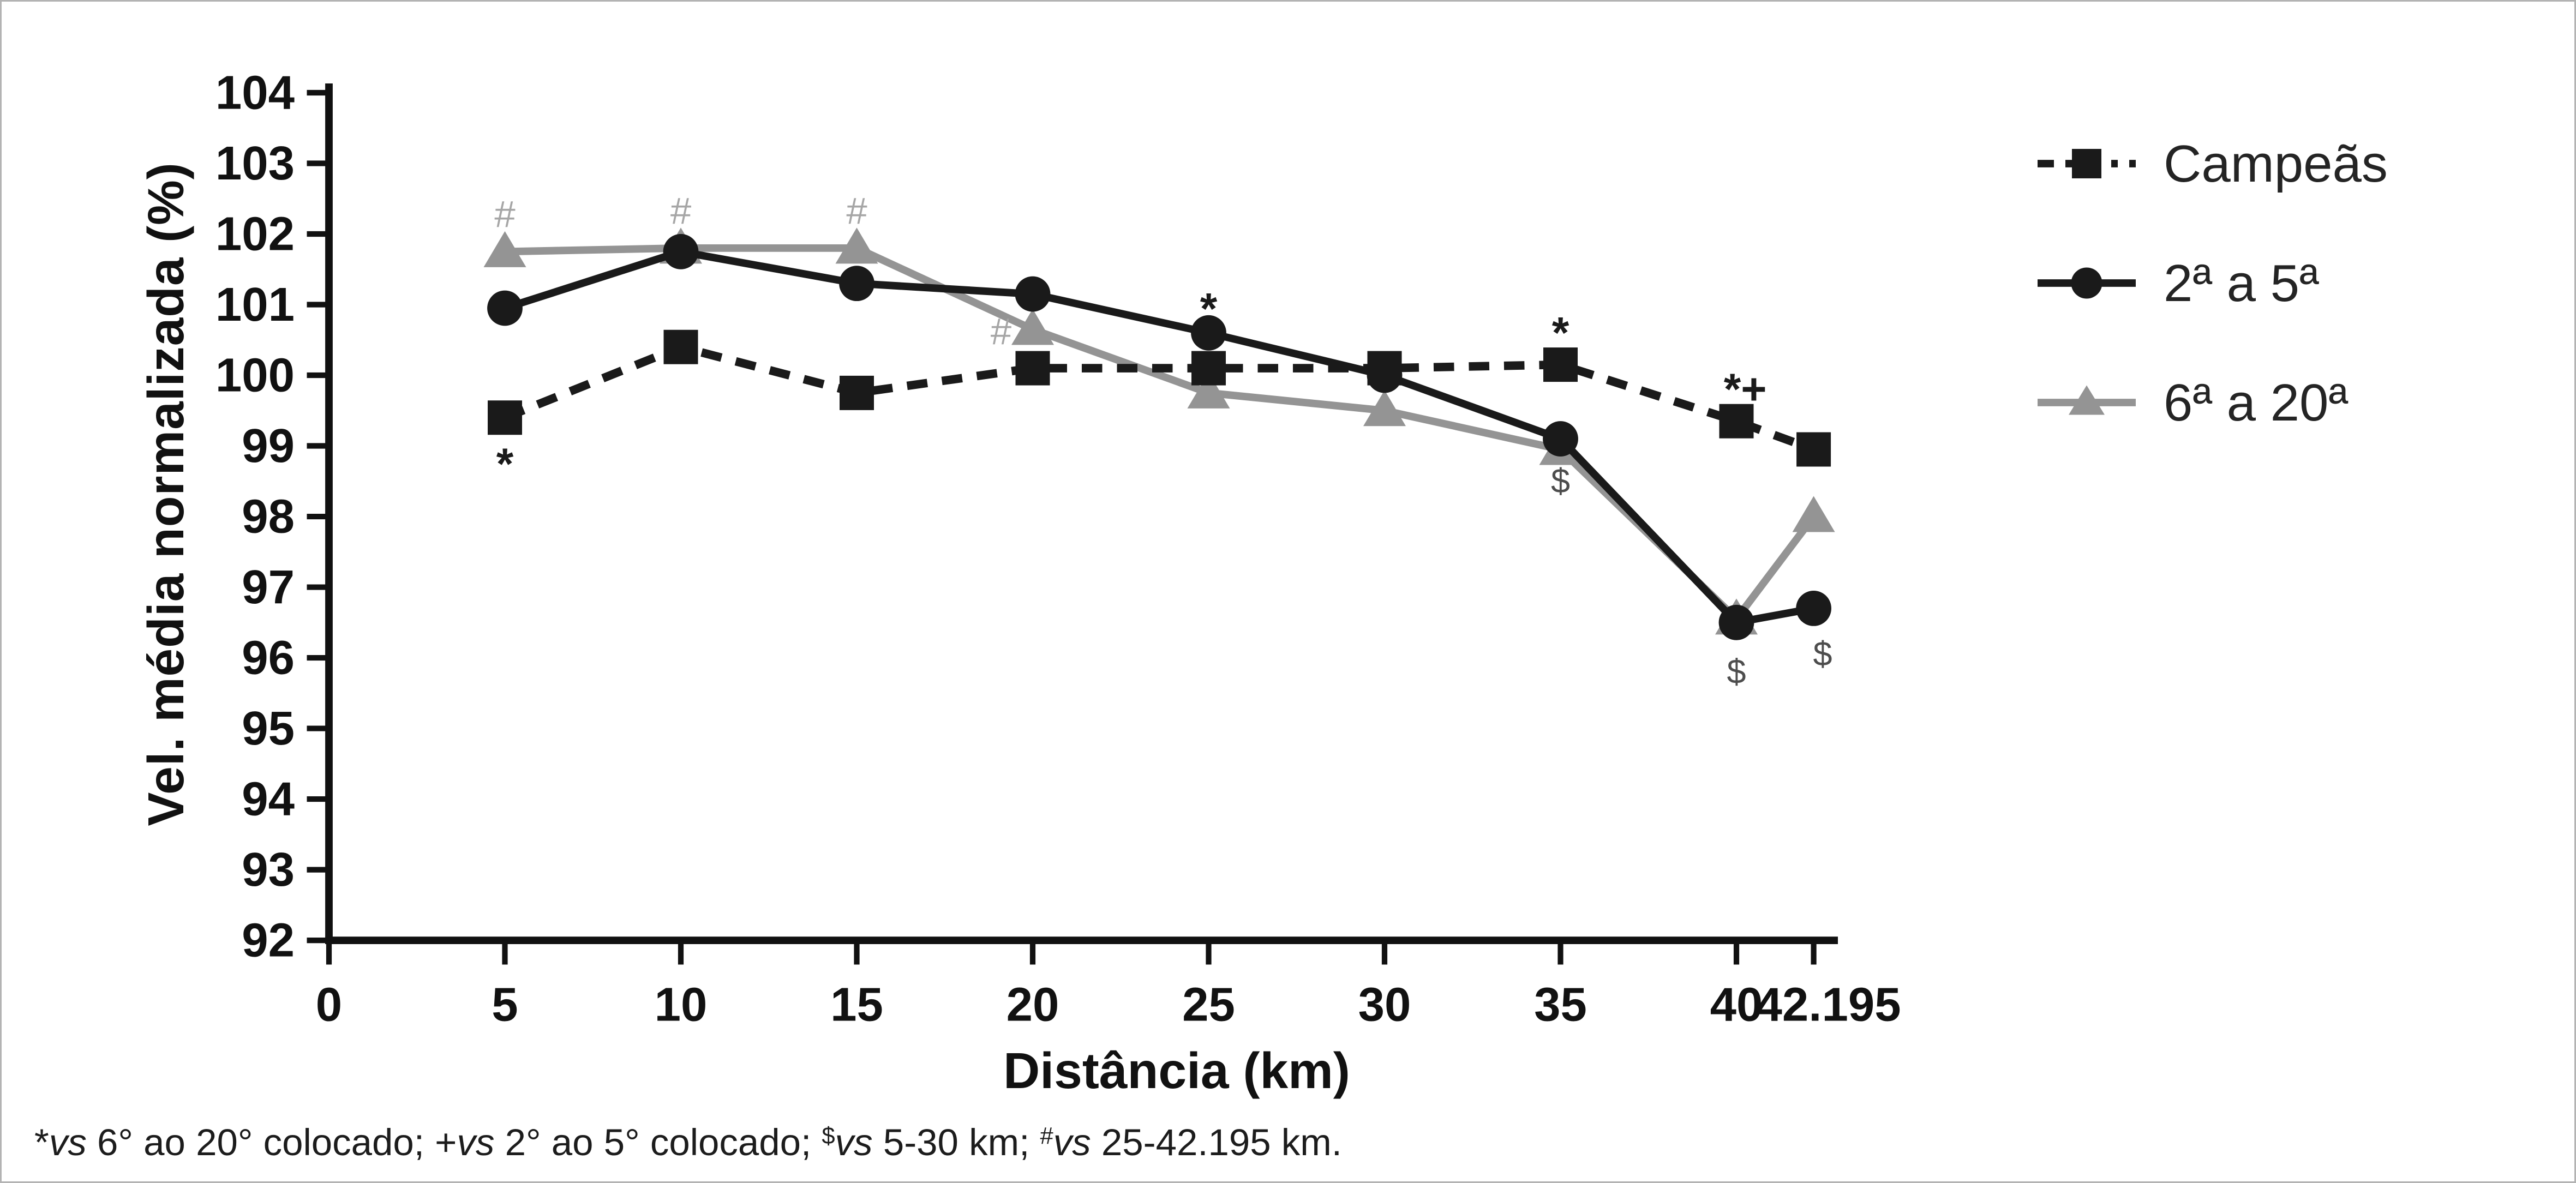 Image resolution: width=2576 pixels, height=1183 pixels. What do you see at coordinates (857, 1004) in the screenshot?
I see `svg-text: 15` at bounding box center [857, 1004].